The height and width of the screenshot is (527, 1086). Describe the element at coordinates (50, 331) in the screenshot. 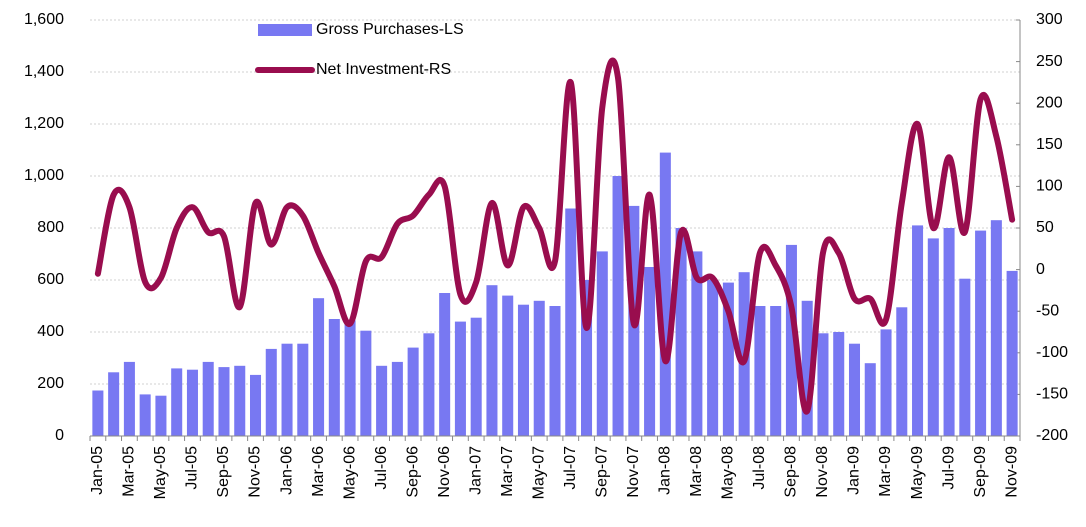

I see `y-tick-label: 400` at that location.